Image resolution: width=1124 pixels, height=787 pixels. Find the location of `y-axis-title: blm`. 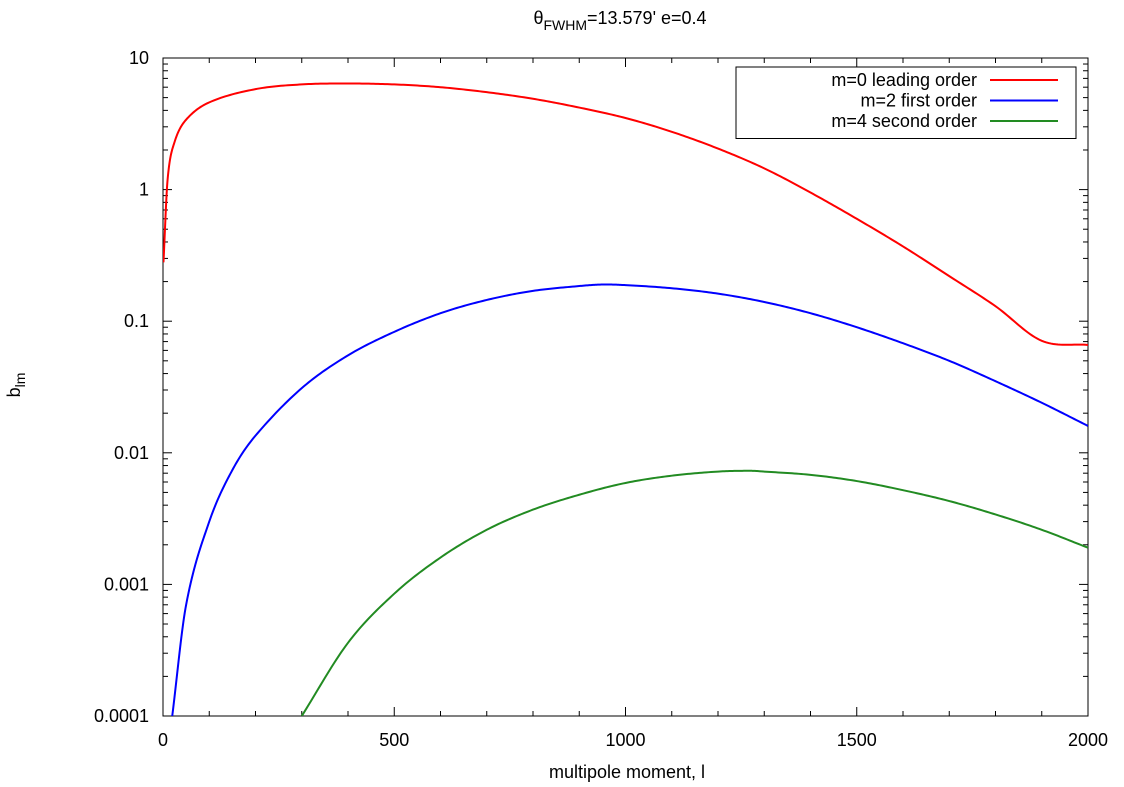

y-axis-title: blm is located at coordinates (16, 385).